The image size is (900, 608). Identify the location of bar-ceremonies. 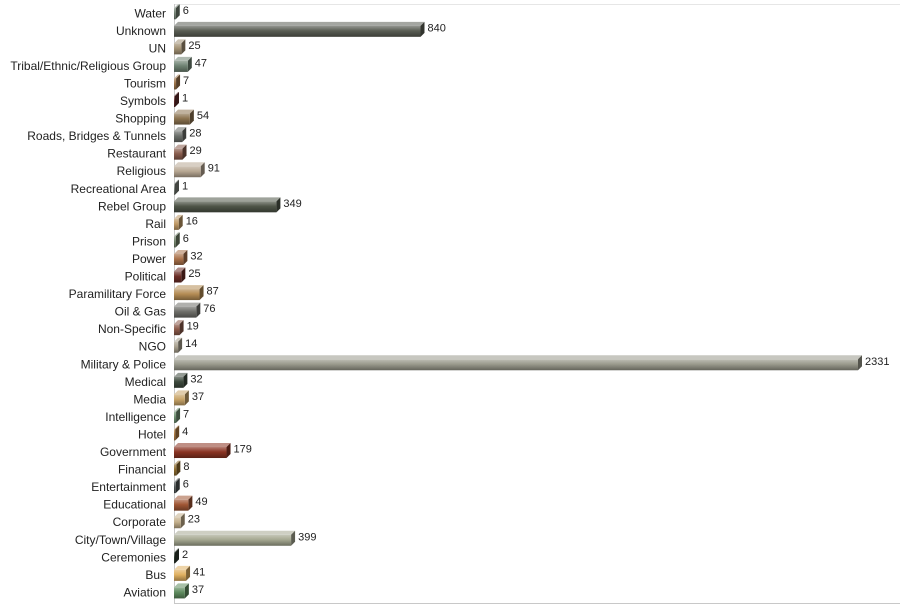
(176, 556).